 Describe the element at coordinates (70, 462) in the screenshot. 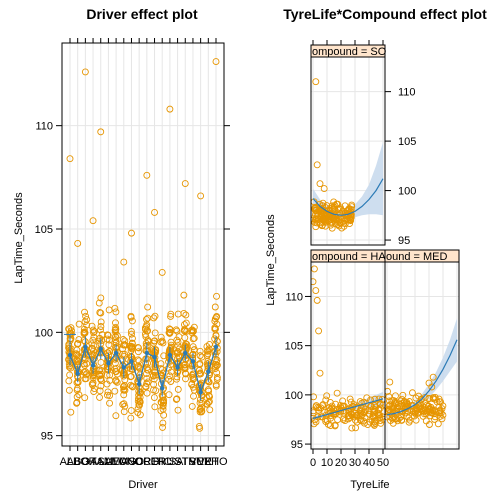

I see `x-tick-label: ALB` at that location.